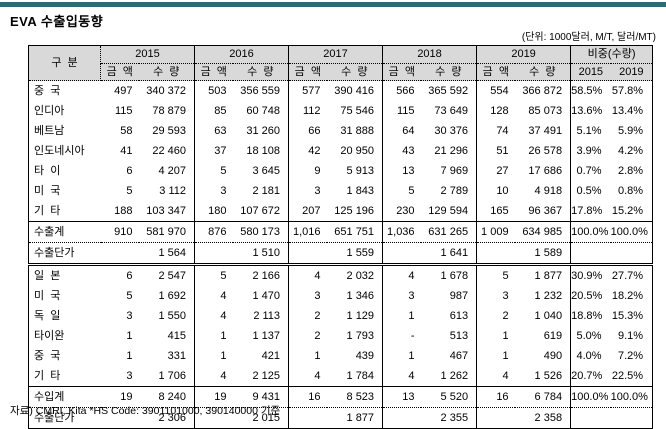 The width and height of the screenshot is (666, 429). I want to click on cell-sh2: 2.8%, so click(632, 171).